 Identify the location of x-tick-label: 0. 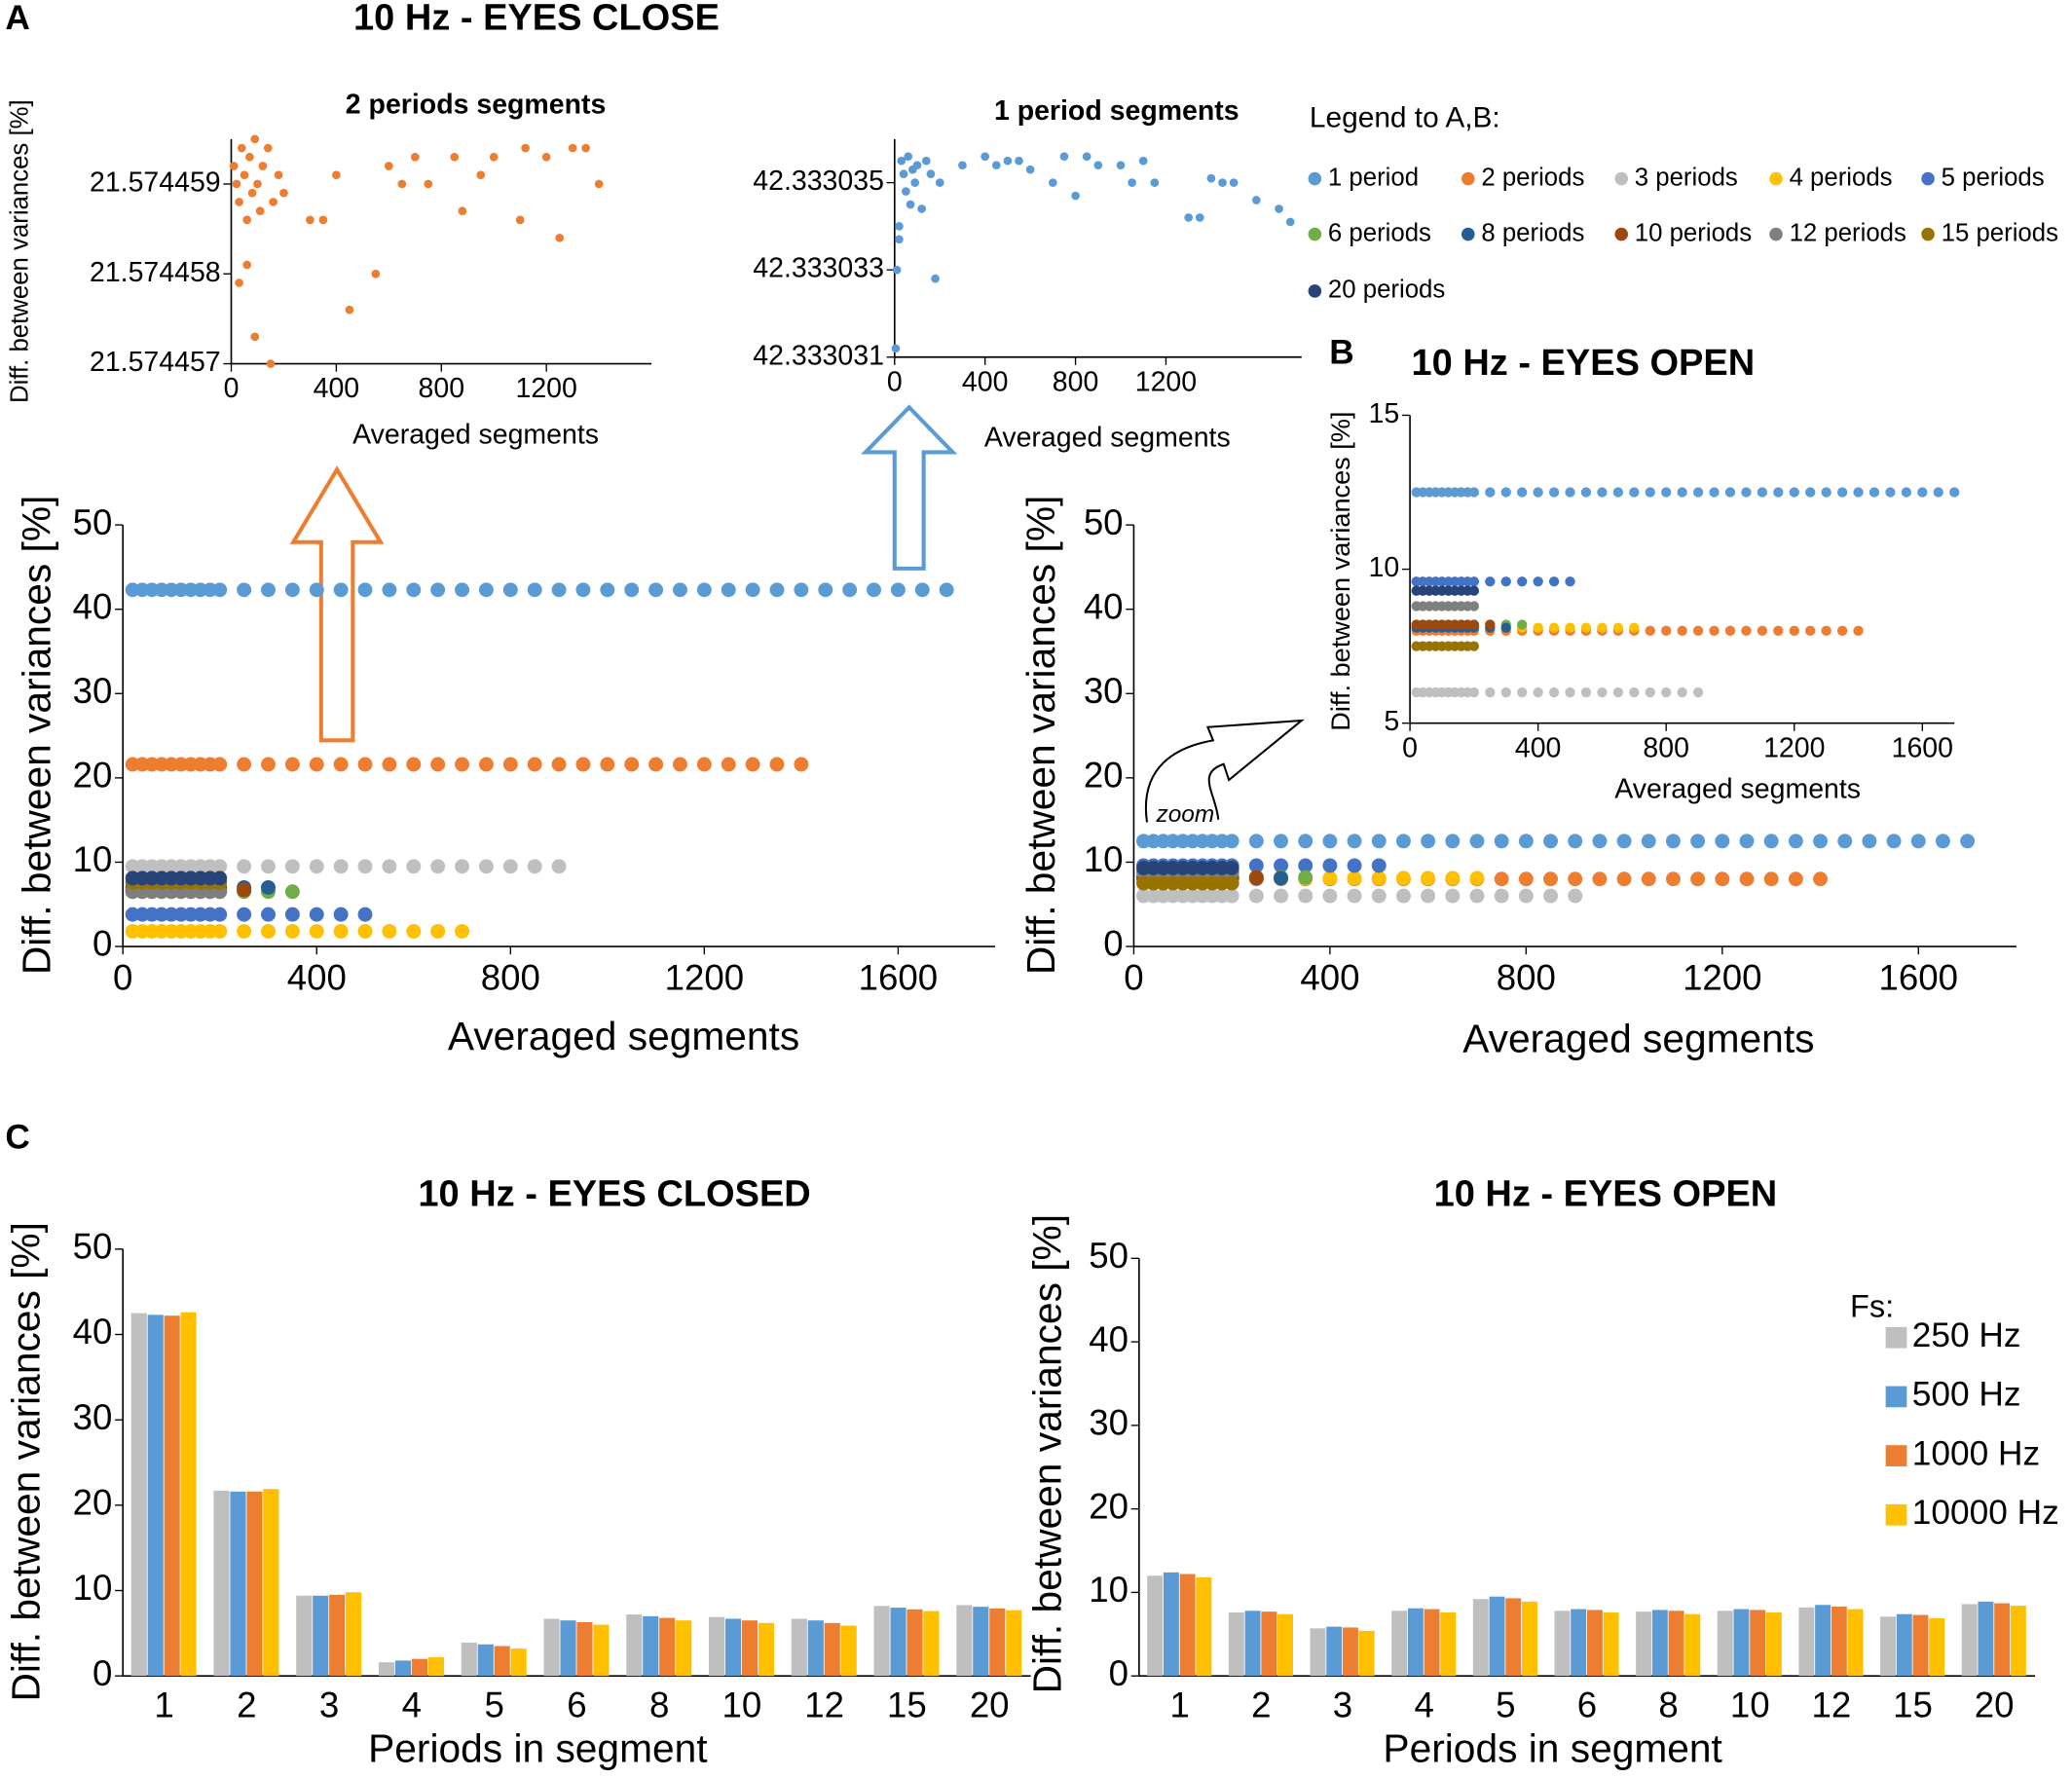
(122, 978).